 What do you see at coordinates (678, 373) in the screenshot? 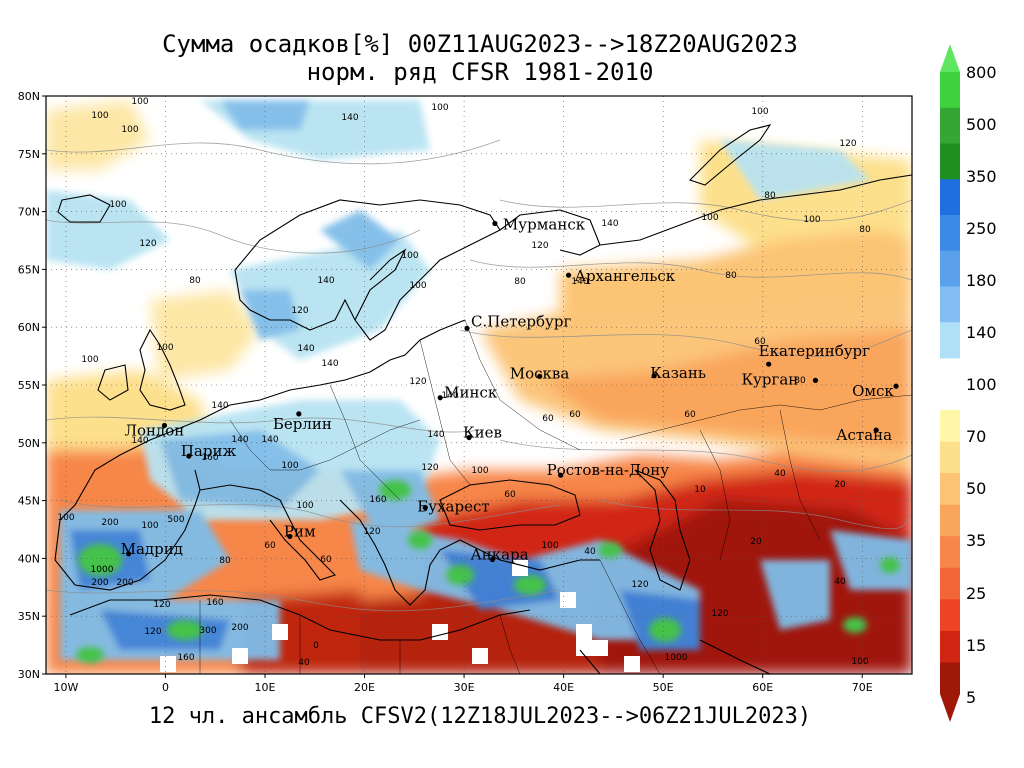
I see `city-label: Казань` at bounding box center [678, 373].